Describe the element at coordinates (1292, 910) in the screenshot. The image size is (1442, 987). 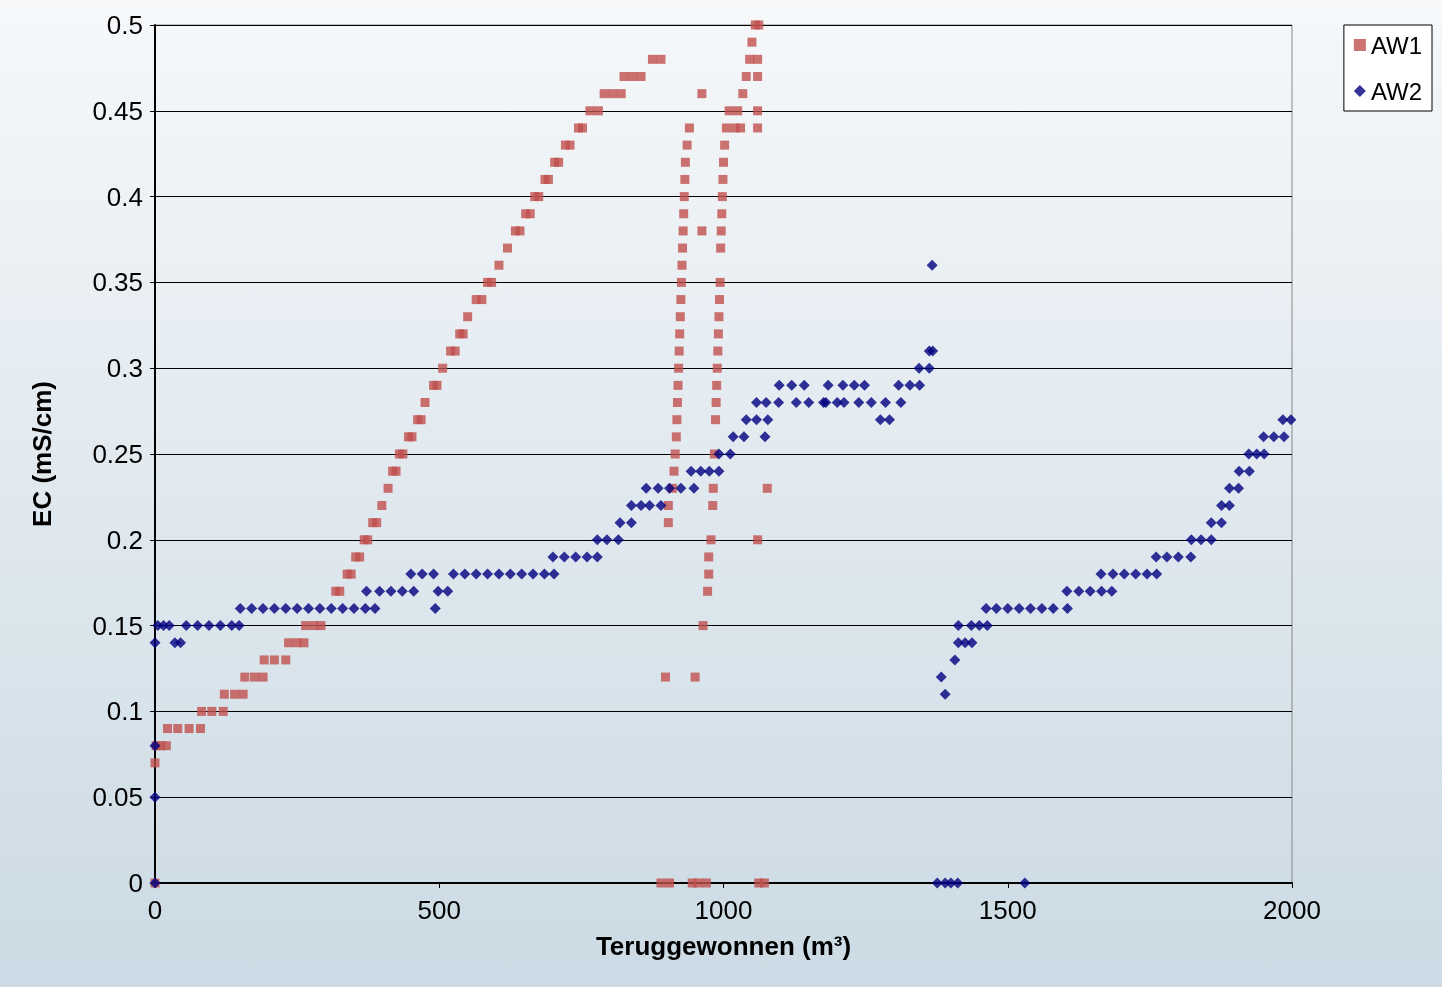
I see `x-tick-label: 2000` at that location.